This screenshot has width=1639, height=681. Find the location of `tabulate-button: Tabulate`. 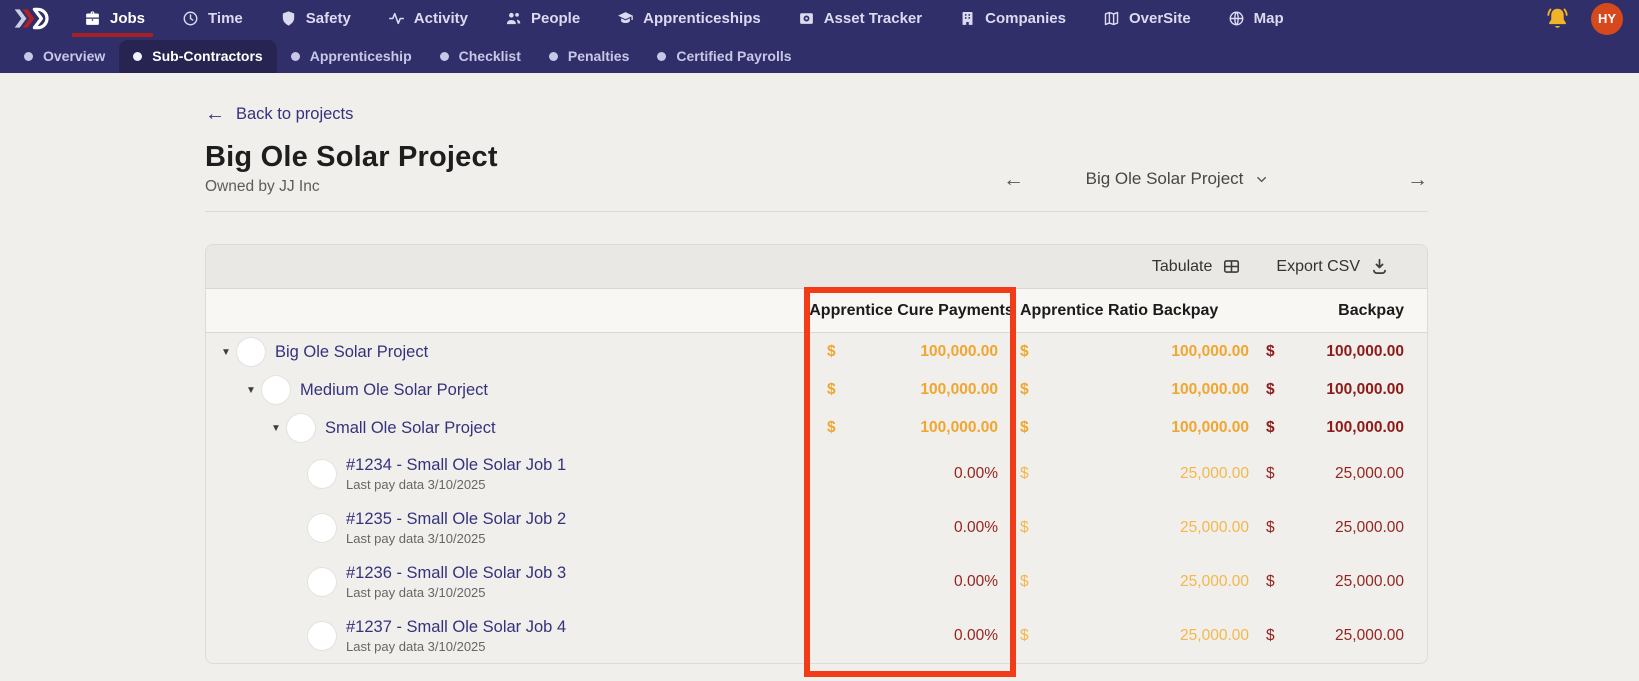

tabulate-button: Tabulate is located at coordinates (1197, 266).